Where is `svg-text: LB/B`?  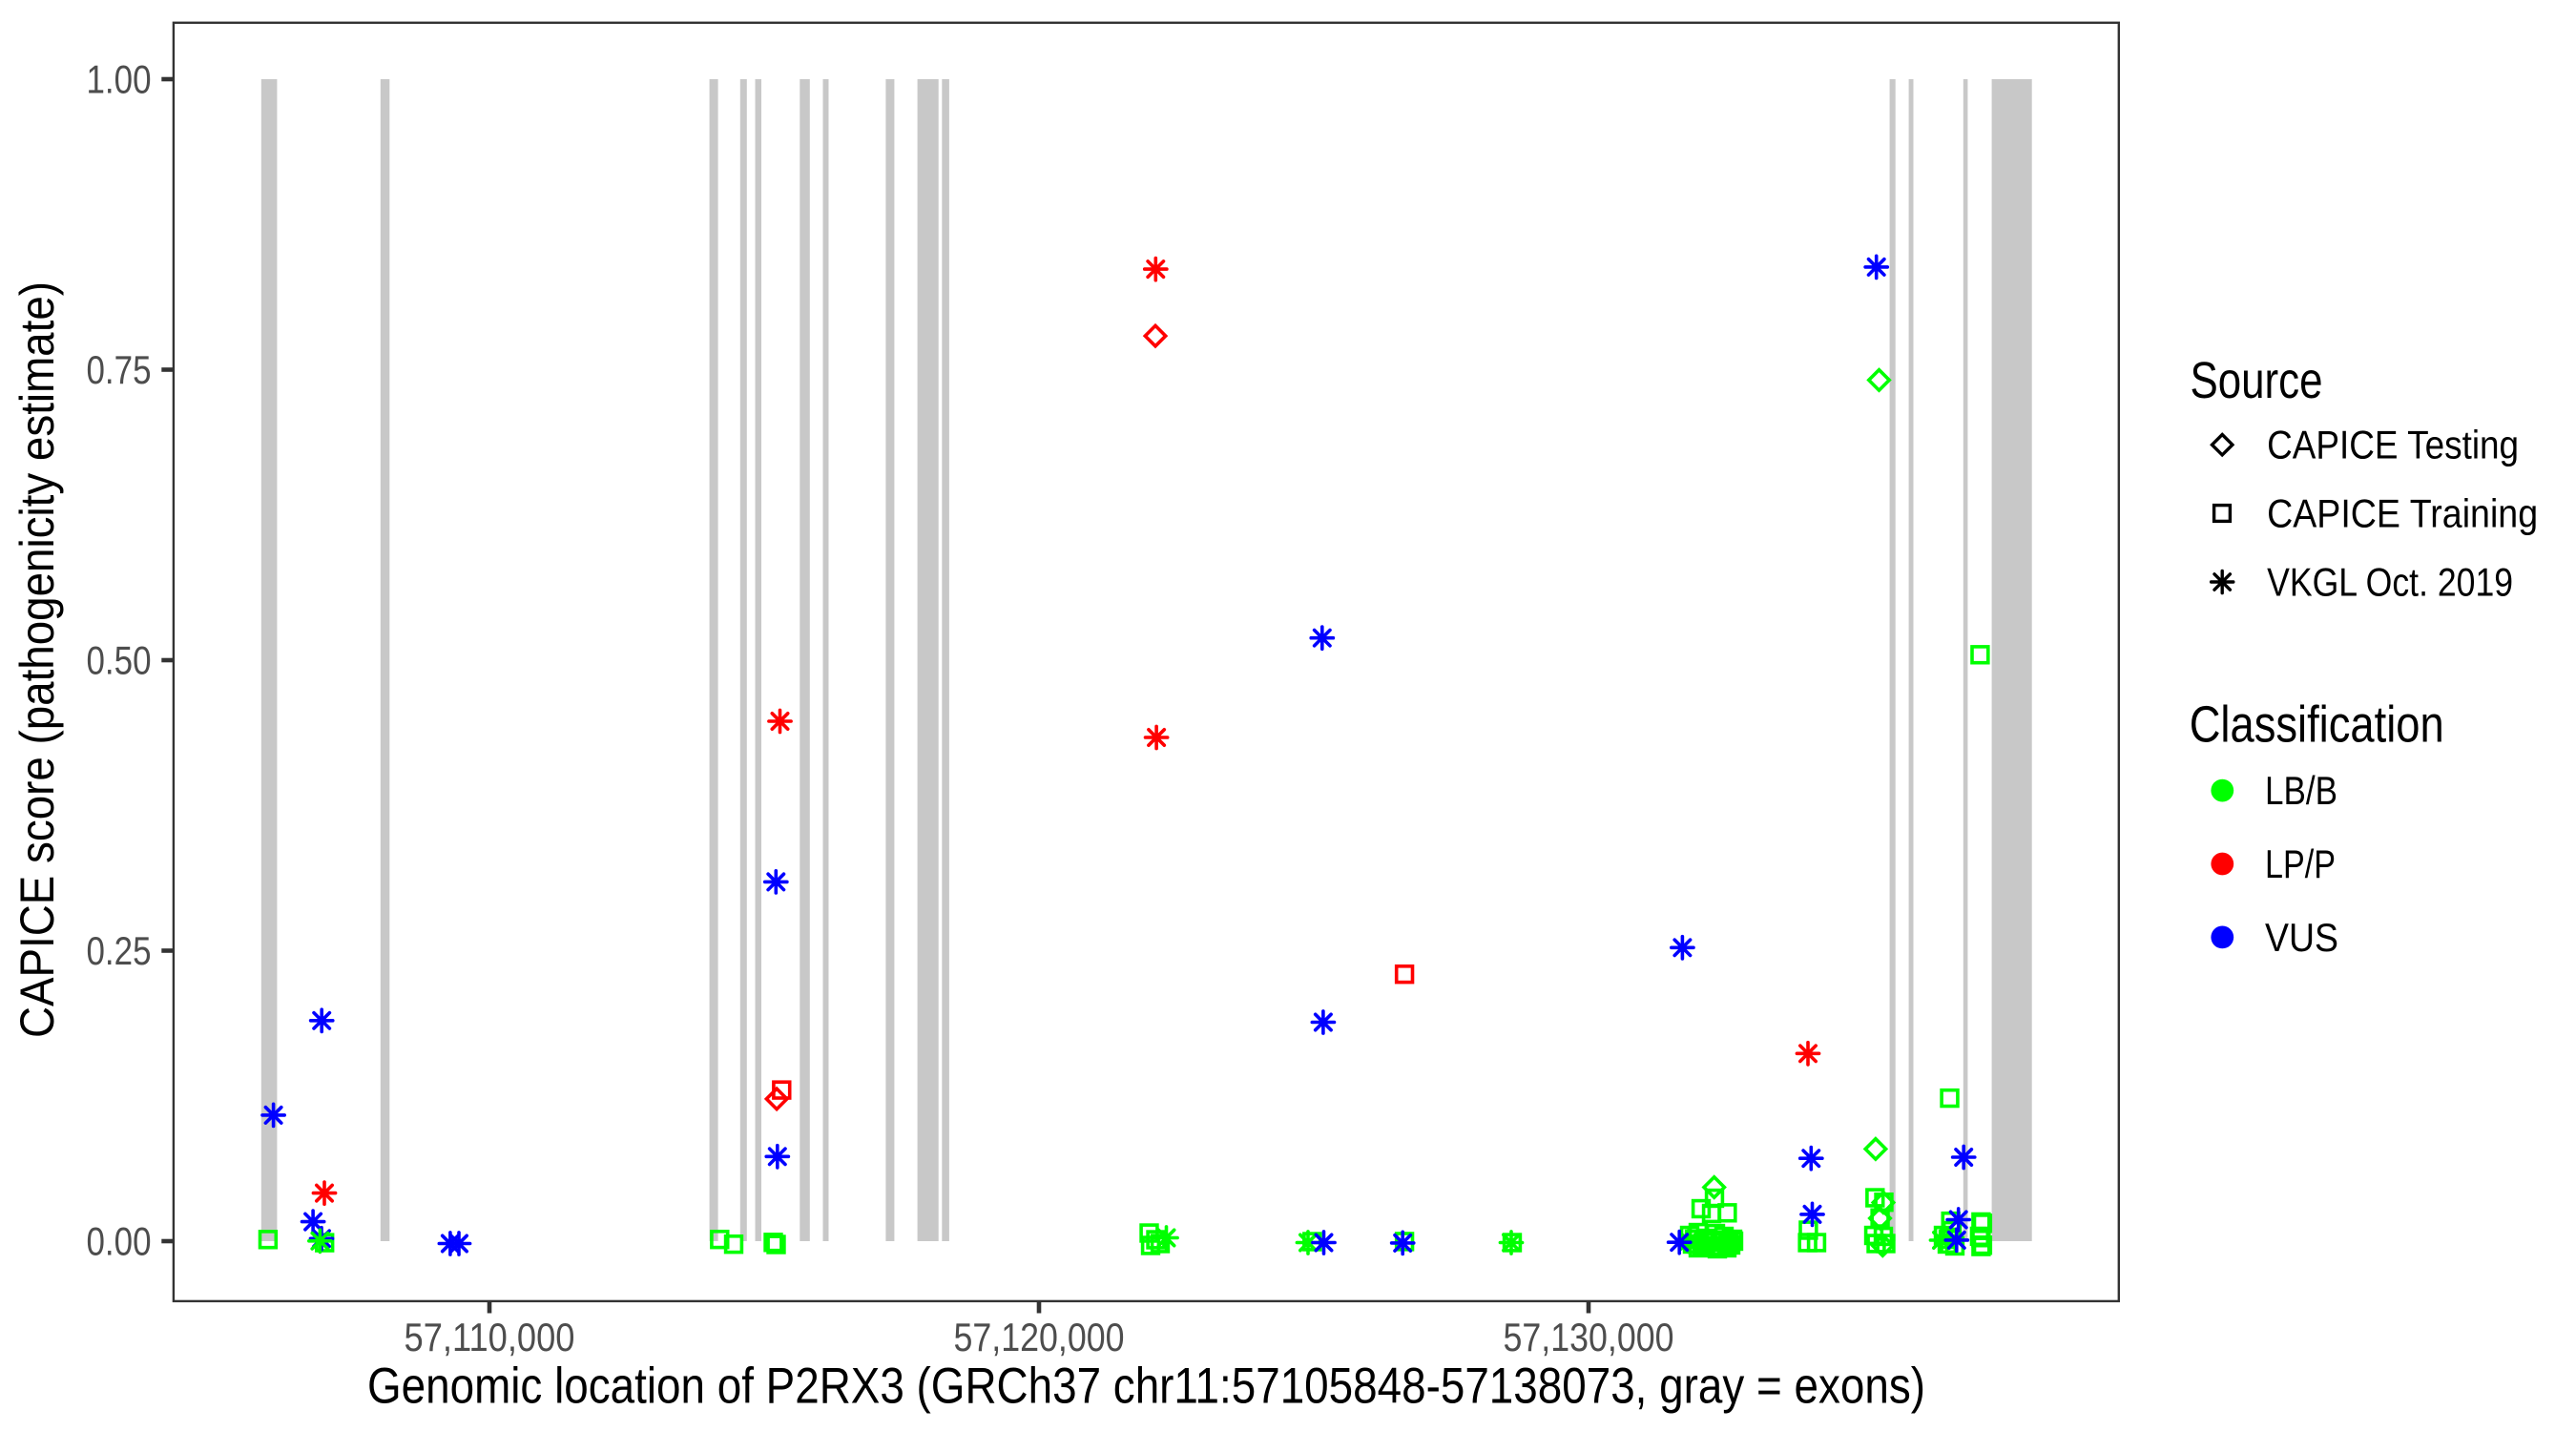
svg-text: LB/B is located at coordinates (2301, 790).